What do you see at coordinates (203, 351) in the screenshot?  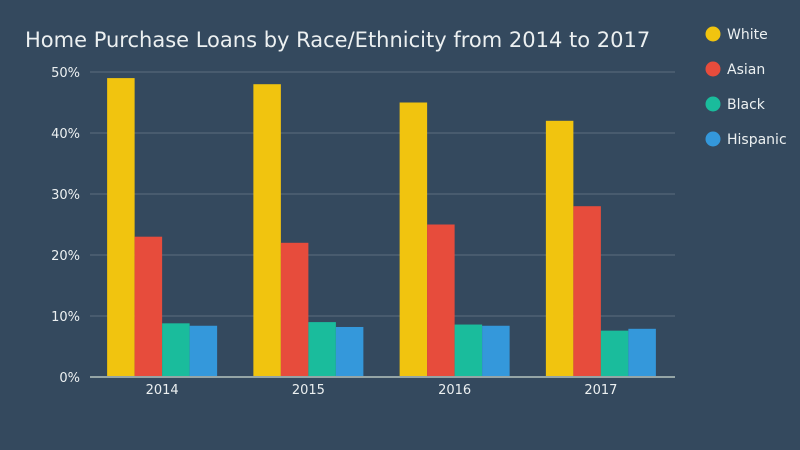 I see `bar-hispanic-2014` at bounding box center [203, 351].